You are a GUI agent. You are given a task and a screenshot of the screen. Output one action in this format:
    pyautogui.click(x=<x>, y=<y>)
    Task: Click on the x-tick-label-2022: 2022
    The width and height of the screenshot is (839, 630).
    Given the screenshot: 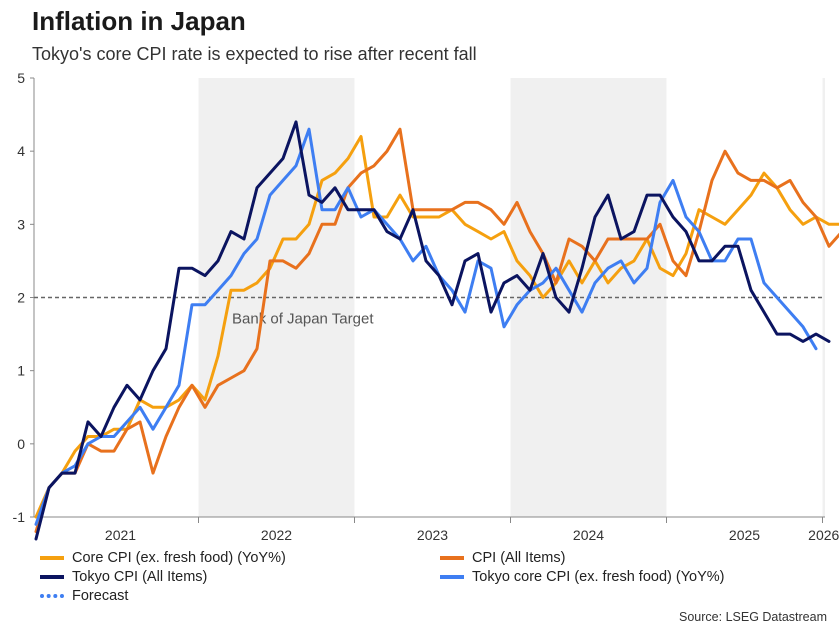 What is the action you would take?
    pyautogui.click(x=276, y=535)
    